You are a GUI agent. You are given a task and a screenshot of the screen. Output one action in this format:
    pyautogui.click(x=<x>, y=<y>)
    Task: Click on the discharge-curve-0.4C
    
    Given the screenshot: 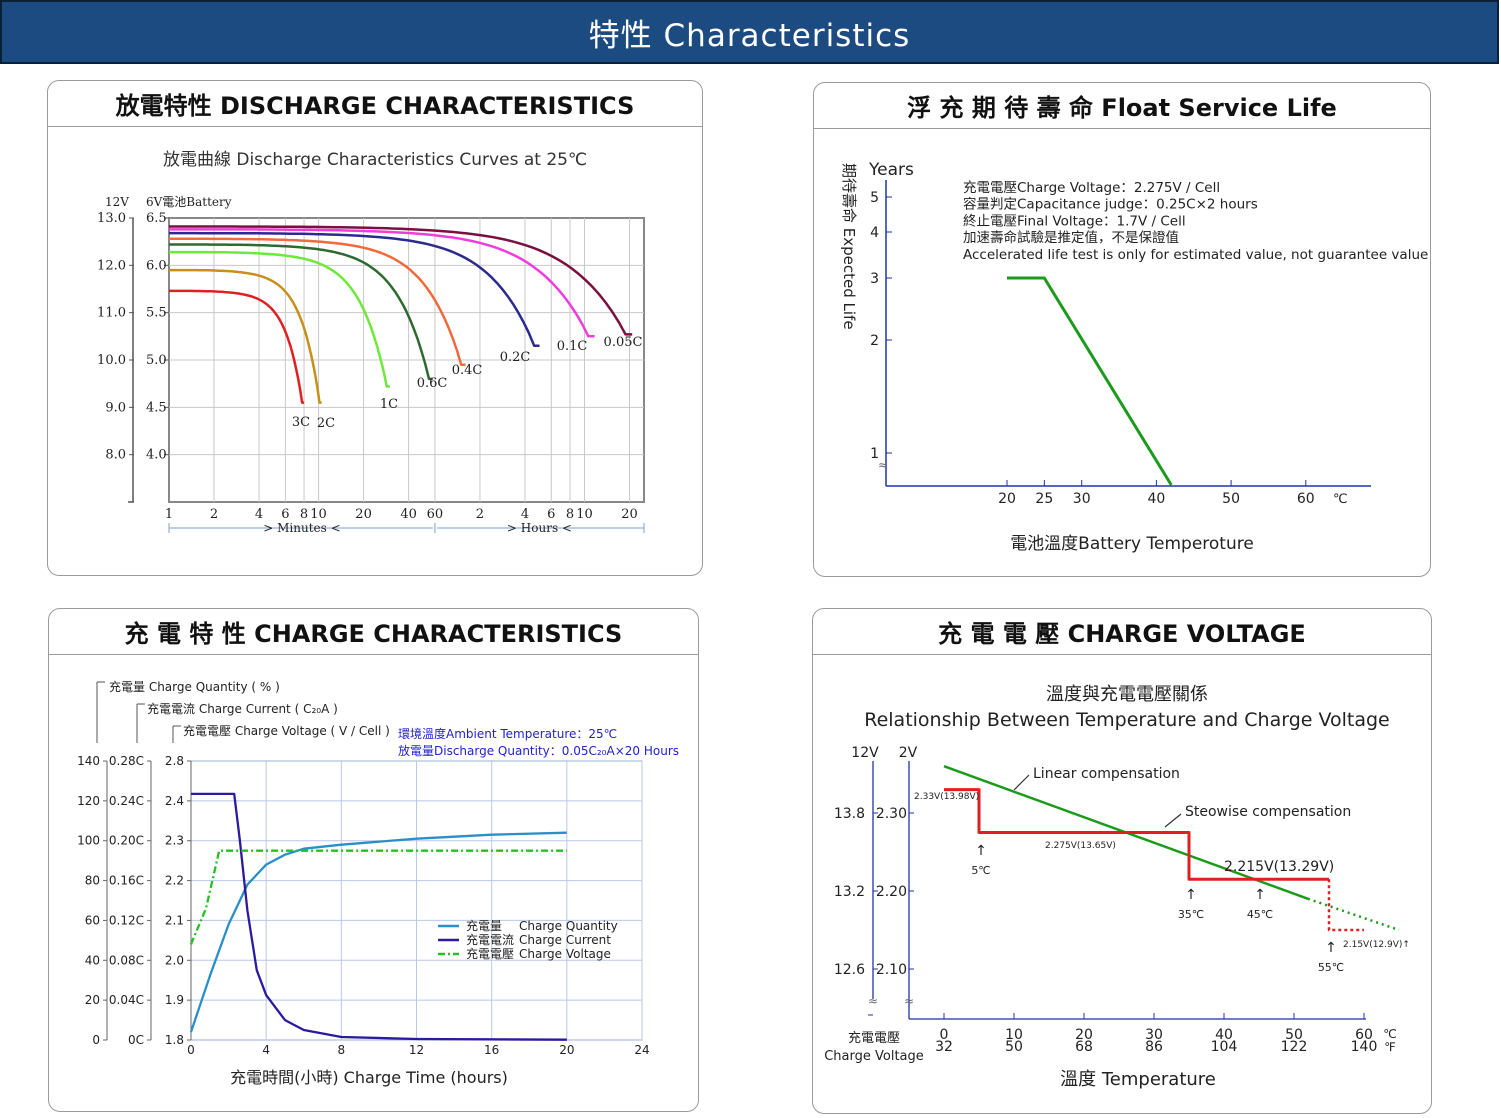 What is the action you would take?
    pyautogui.click(x=317, y=301)
    